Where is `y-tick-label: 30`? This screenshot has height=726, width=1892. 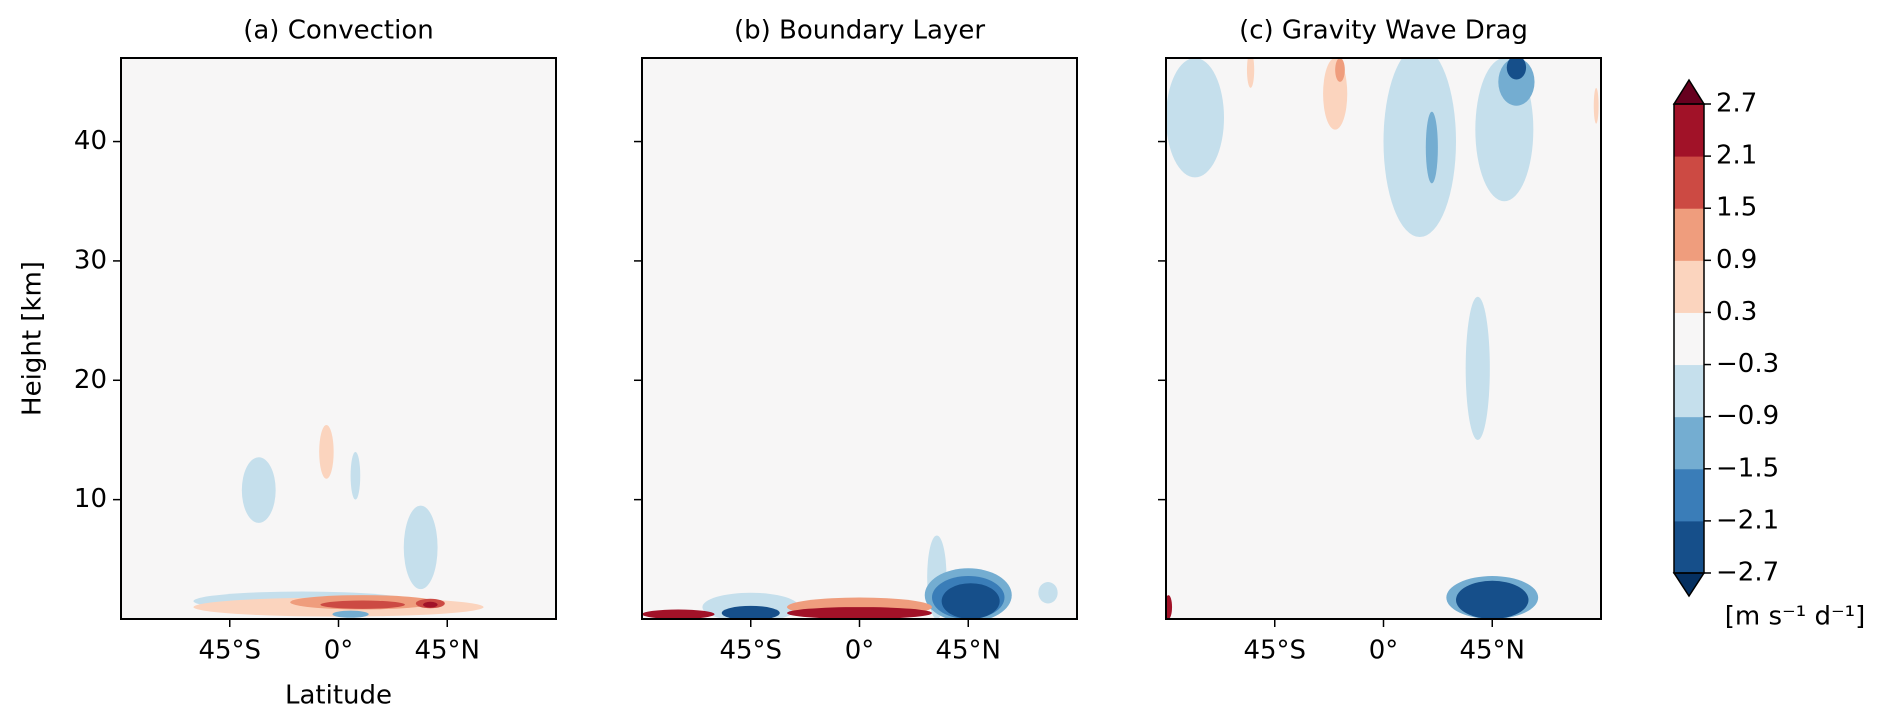 y-tick-label: 30 is located at coordinates (90, 260).